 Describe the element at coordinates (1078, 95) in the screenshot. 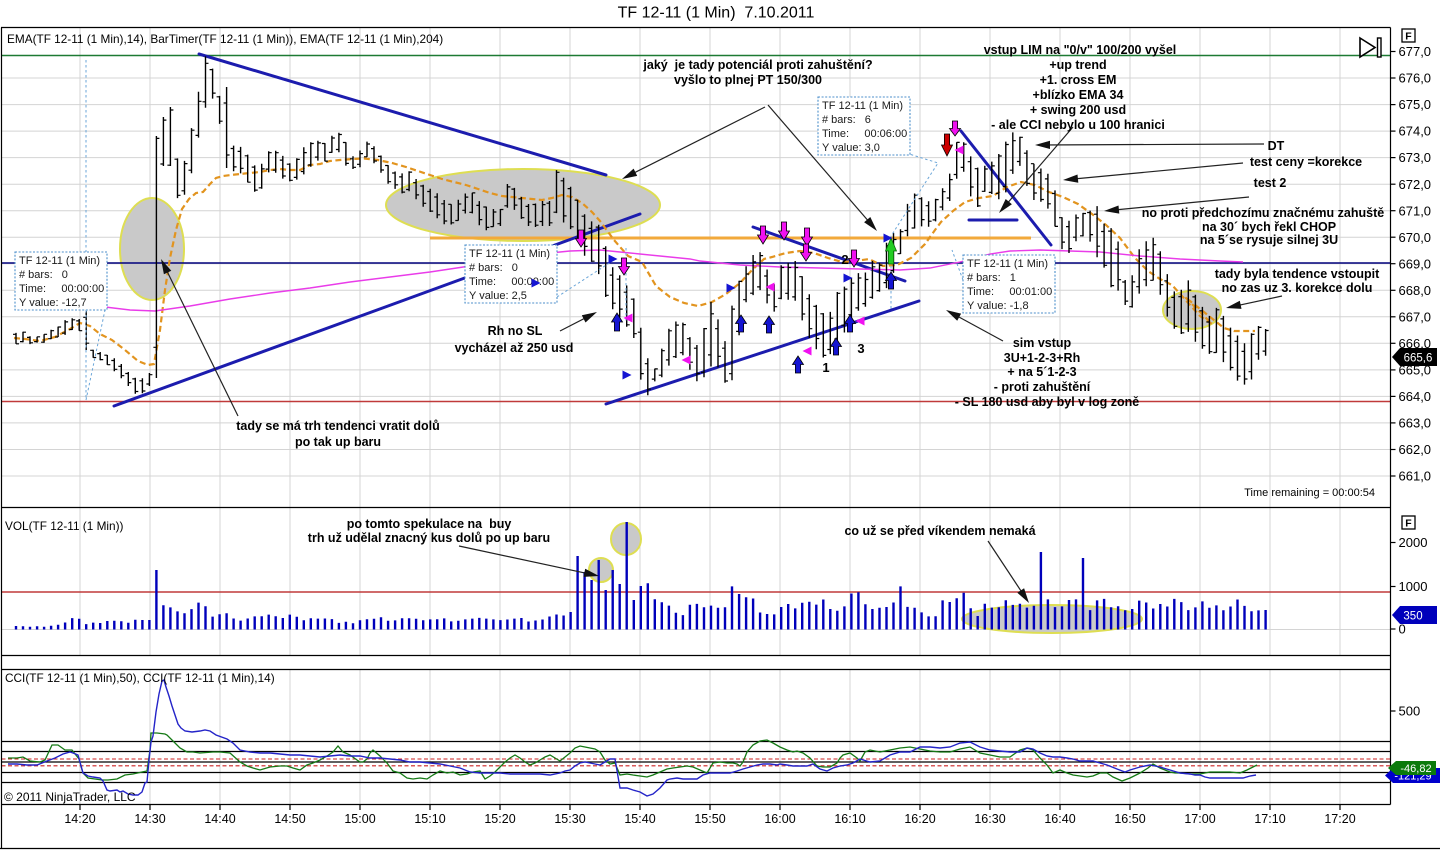

I see `svg-text: +blízko EMA 34` at that location.